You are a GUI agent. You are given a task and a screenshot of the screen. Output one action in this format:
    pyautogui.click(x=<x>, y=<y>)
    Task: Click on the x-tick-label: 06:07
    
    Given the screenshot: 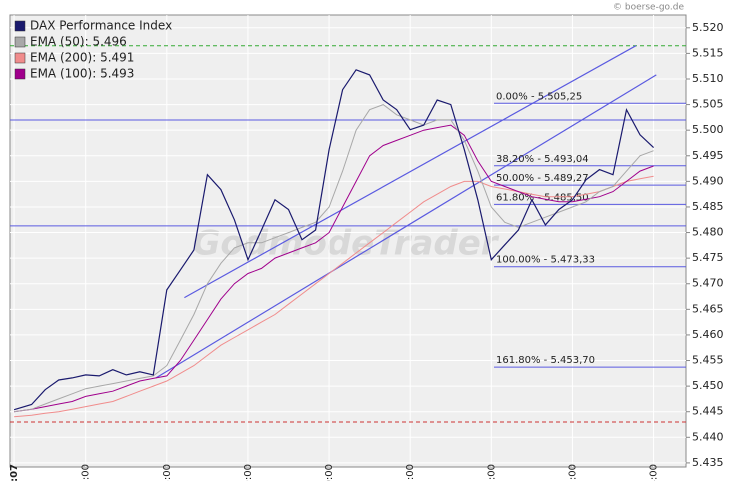 What is the action you would take?
    pyautogui.click(x=14, y=472)
    